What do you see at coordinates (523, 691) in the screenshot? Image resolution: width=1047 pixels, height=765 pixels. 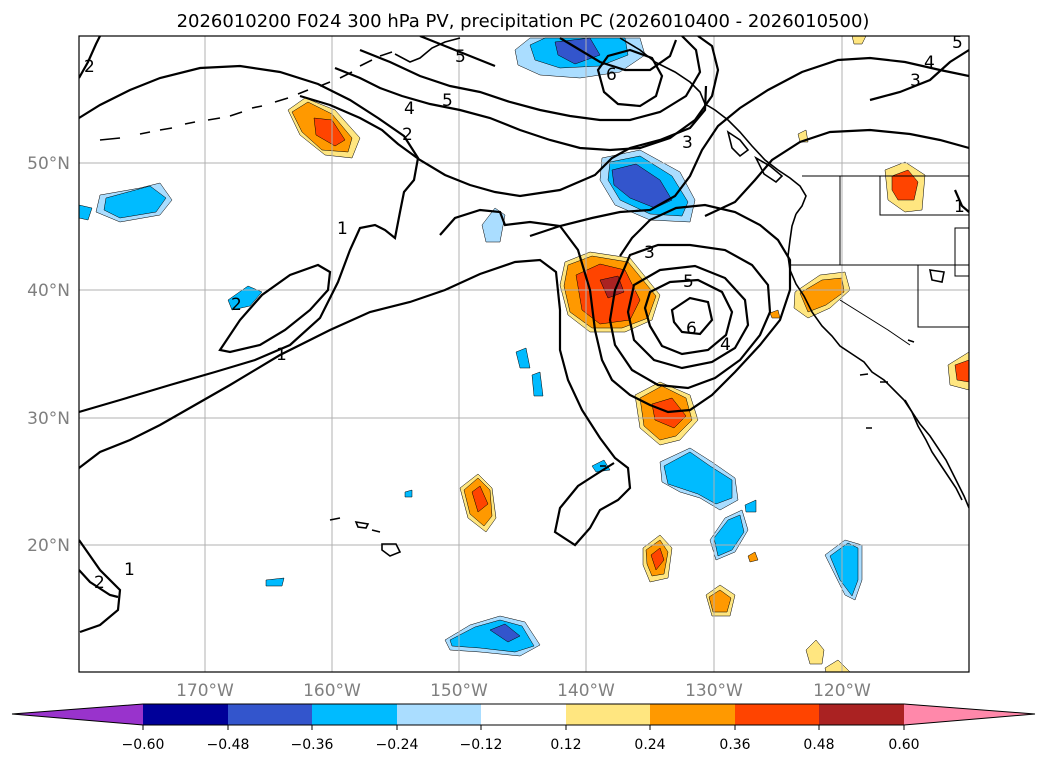 I see `longitude-labels: 170°W 160°W 150°W 140°W 130°W 120°W` at bounding box center [523, 691].